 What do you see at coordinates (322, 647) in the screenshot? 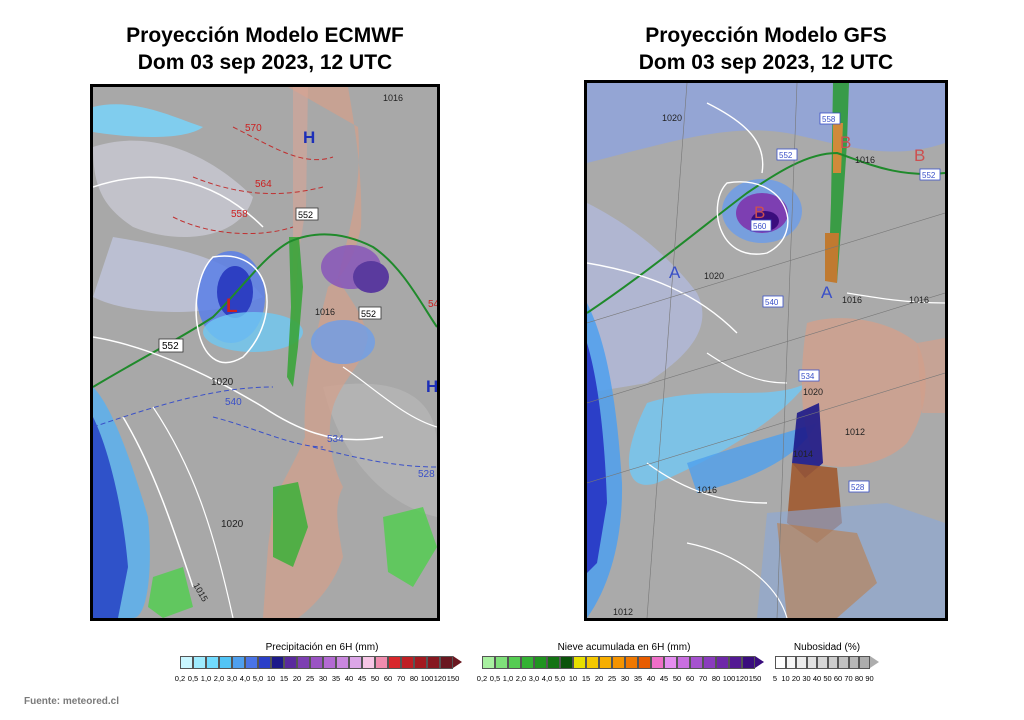
I see `precip-legend-title: Precipitación en 6H (mm)` at bounding box center [322, 647].